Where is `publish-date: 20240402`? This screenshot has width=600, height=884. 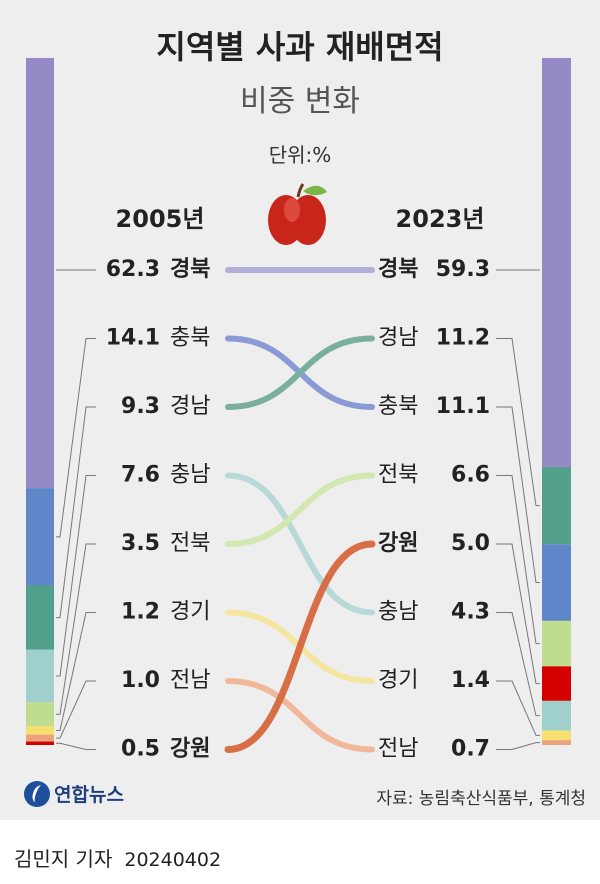
publish-date: 20240402 is located at coordinates (173, 860).